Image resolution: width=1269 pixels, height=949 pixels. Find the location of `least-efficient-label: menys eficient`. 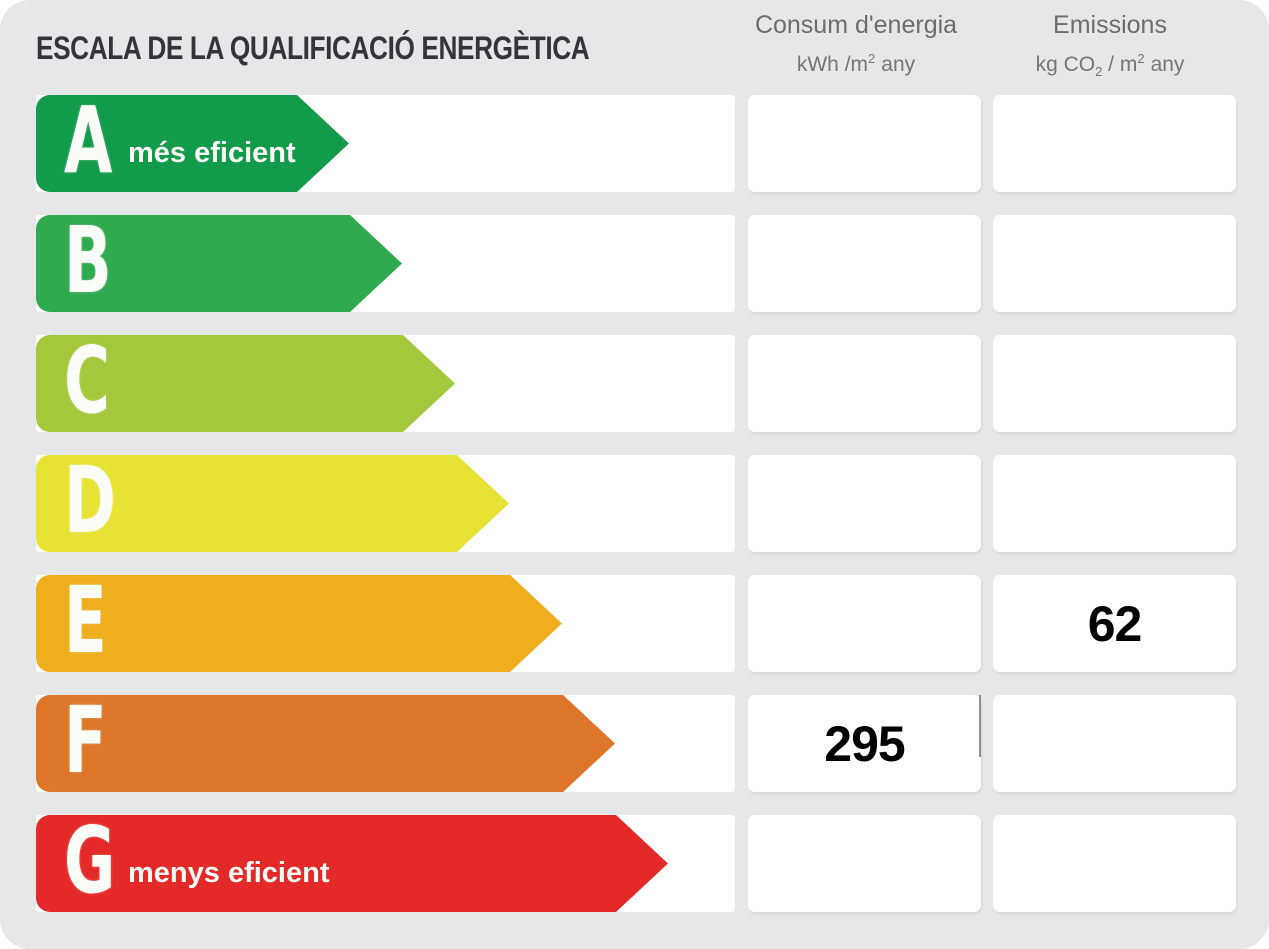

least-efficient-label: menys eficient is located at coordinates (229, 873).